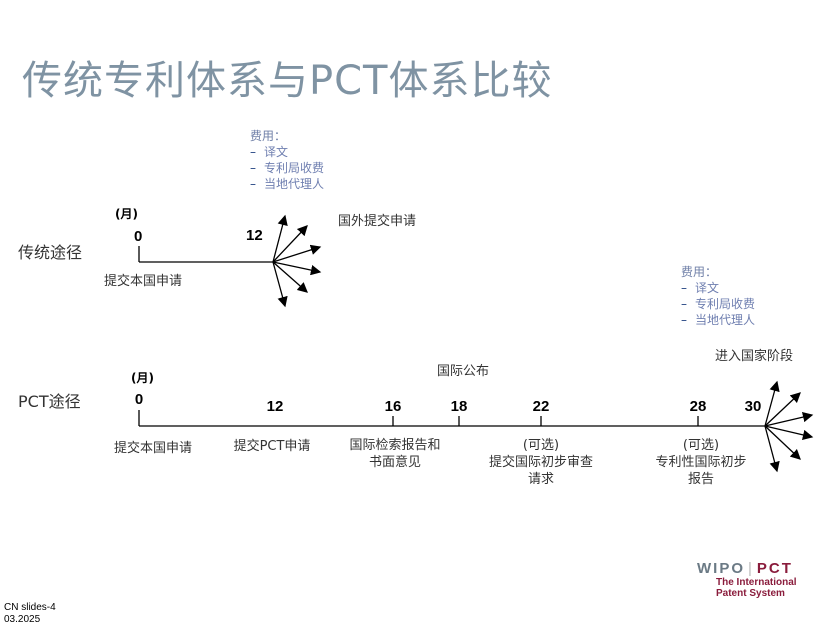 Image resolution: width=835 pixels, height=628 pixels. Describe the element at coordinates (395, 454) in the screenshot. I see `pct-tick-label: 国际检索报告和 书面意见` at that location.